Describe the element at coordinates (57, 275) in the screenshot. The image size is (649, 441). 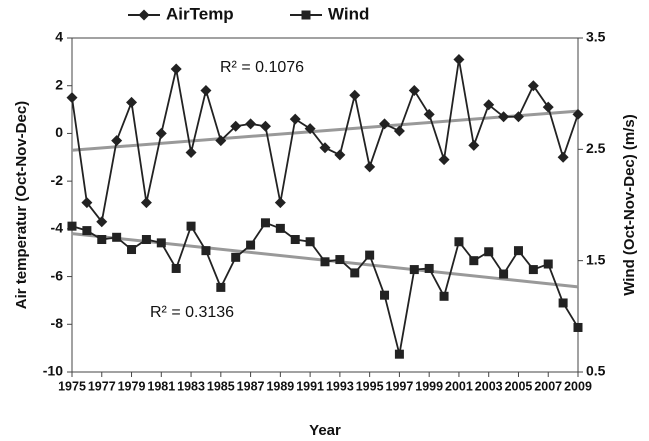
I see `y-tick-label: -6` at that location.